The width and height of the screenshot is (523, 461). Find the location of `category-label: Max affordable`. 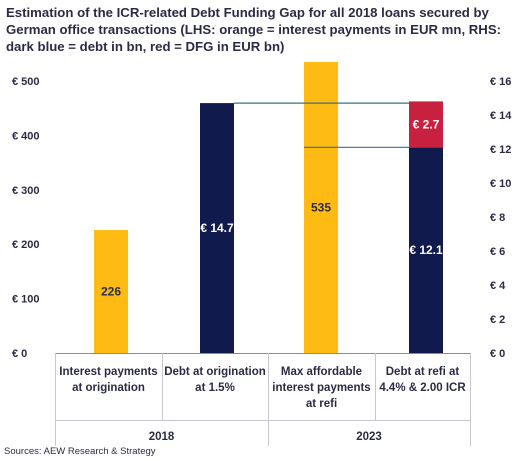

category-label: Max affordable is located at coordinates (321, 372).